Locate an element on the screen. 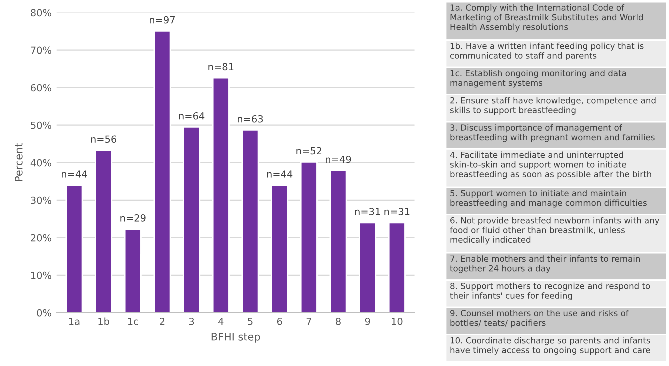 The image size is (669, 366). text: 10. Coordinate discharge so parents and infants have timely access to ongoing support and care is located at coordinates (550, 346).